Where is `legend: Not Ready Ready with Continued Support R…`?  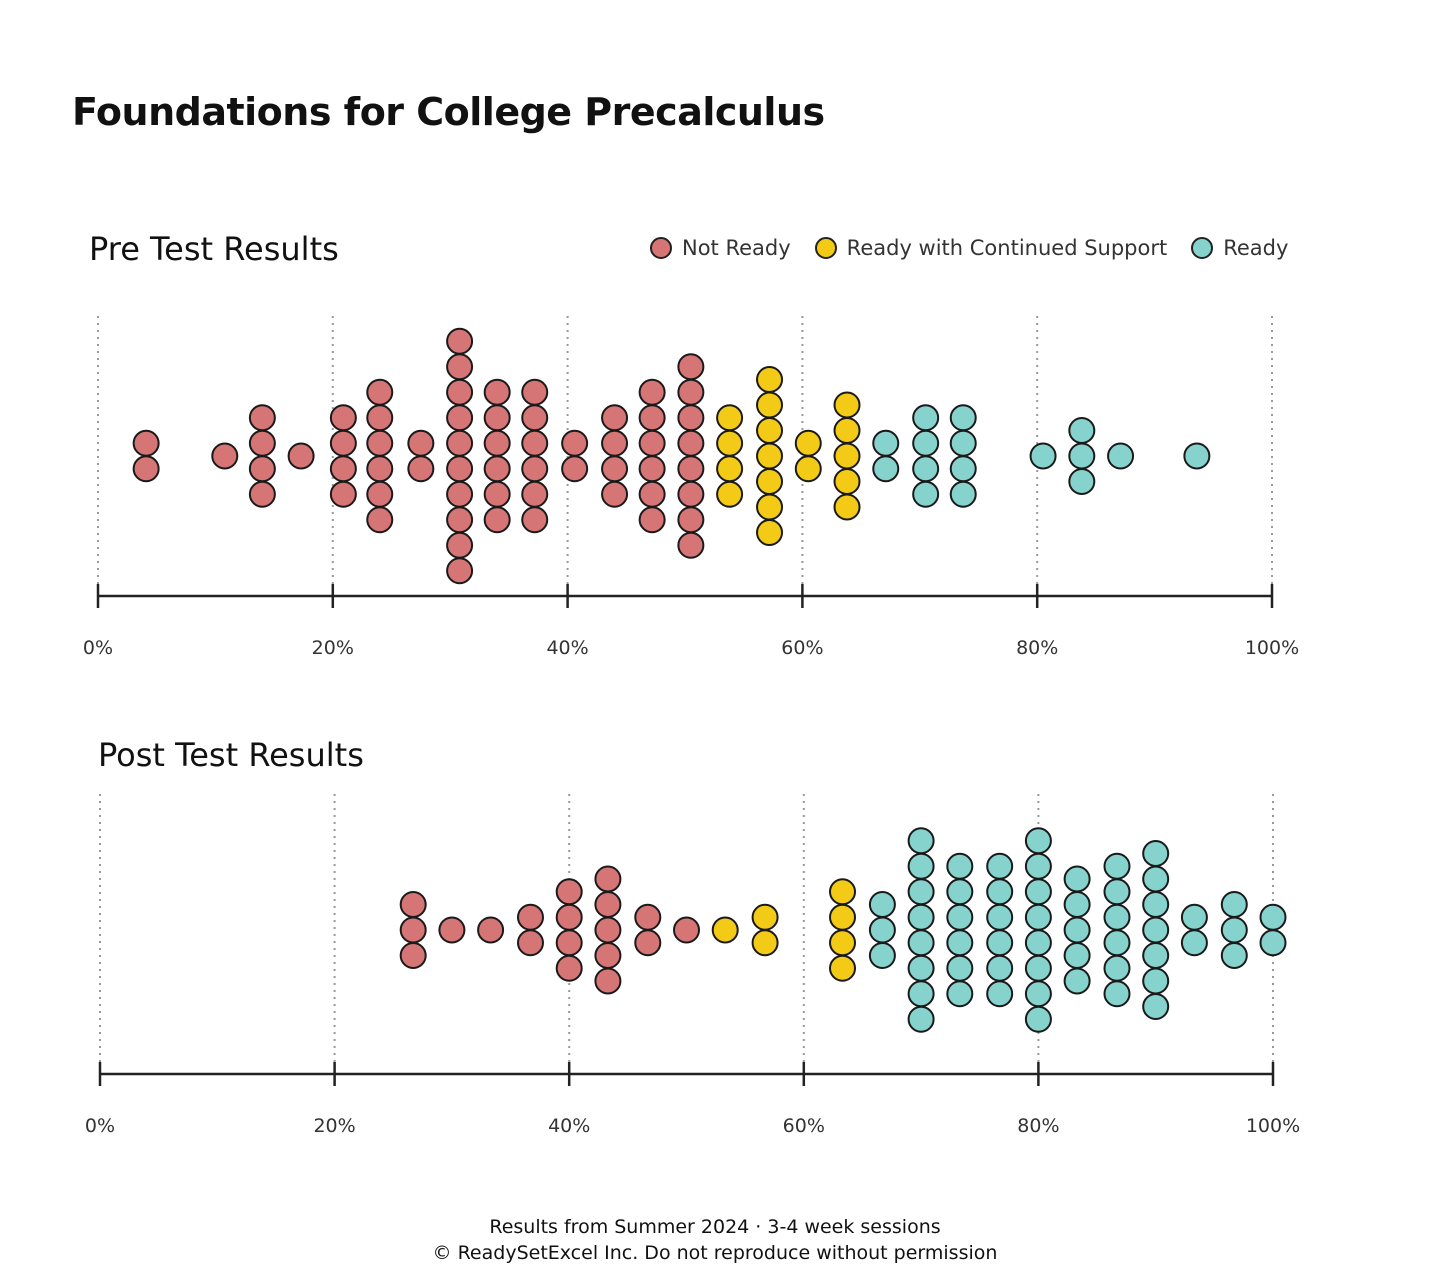
legend: Not Ready Ready with Continued Support R… is located at coordinates (969, 248).